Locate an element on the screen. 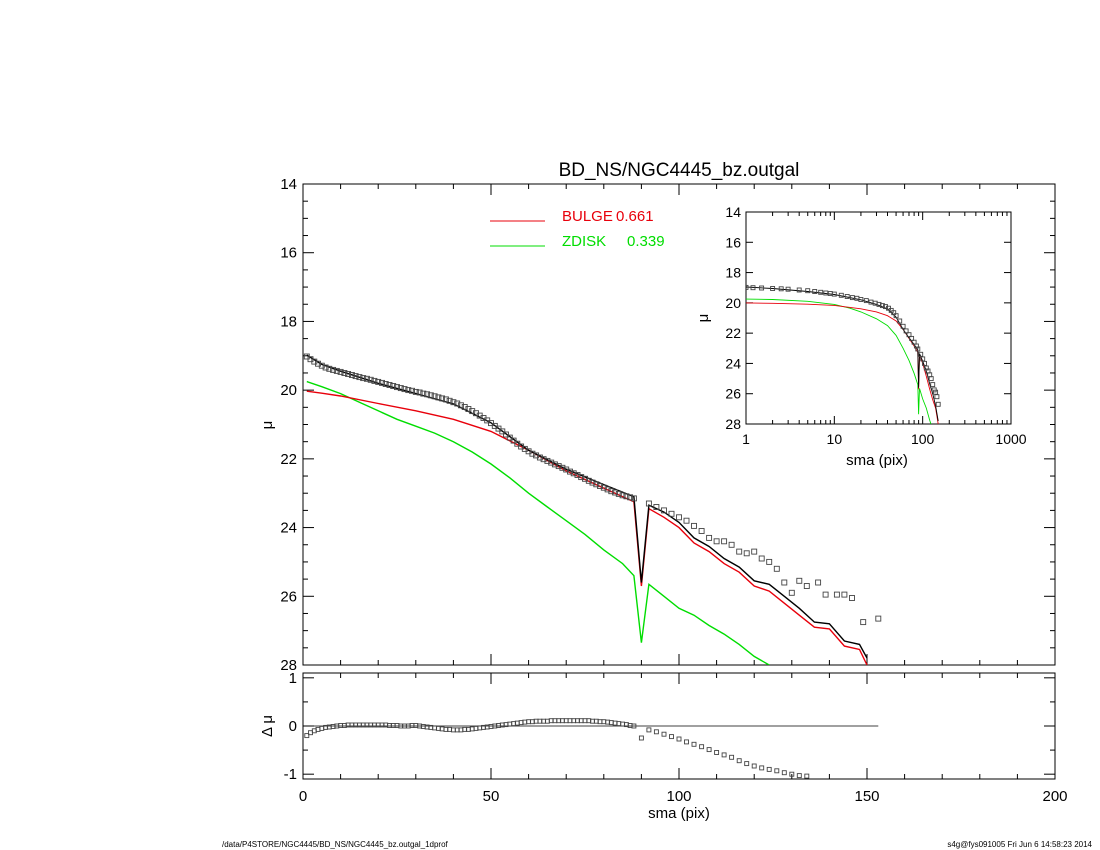 The width and height of the screenshot is (1100, 850). residual-series-residuals is located at coordinates (557, 748).